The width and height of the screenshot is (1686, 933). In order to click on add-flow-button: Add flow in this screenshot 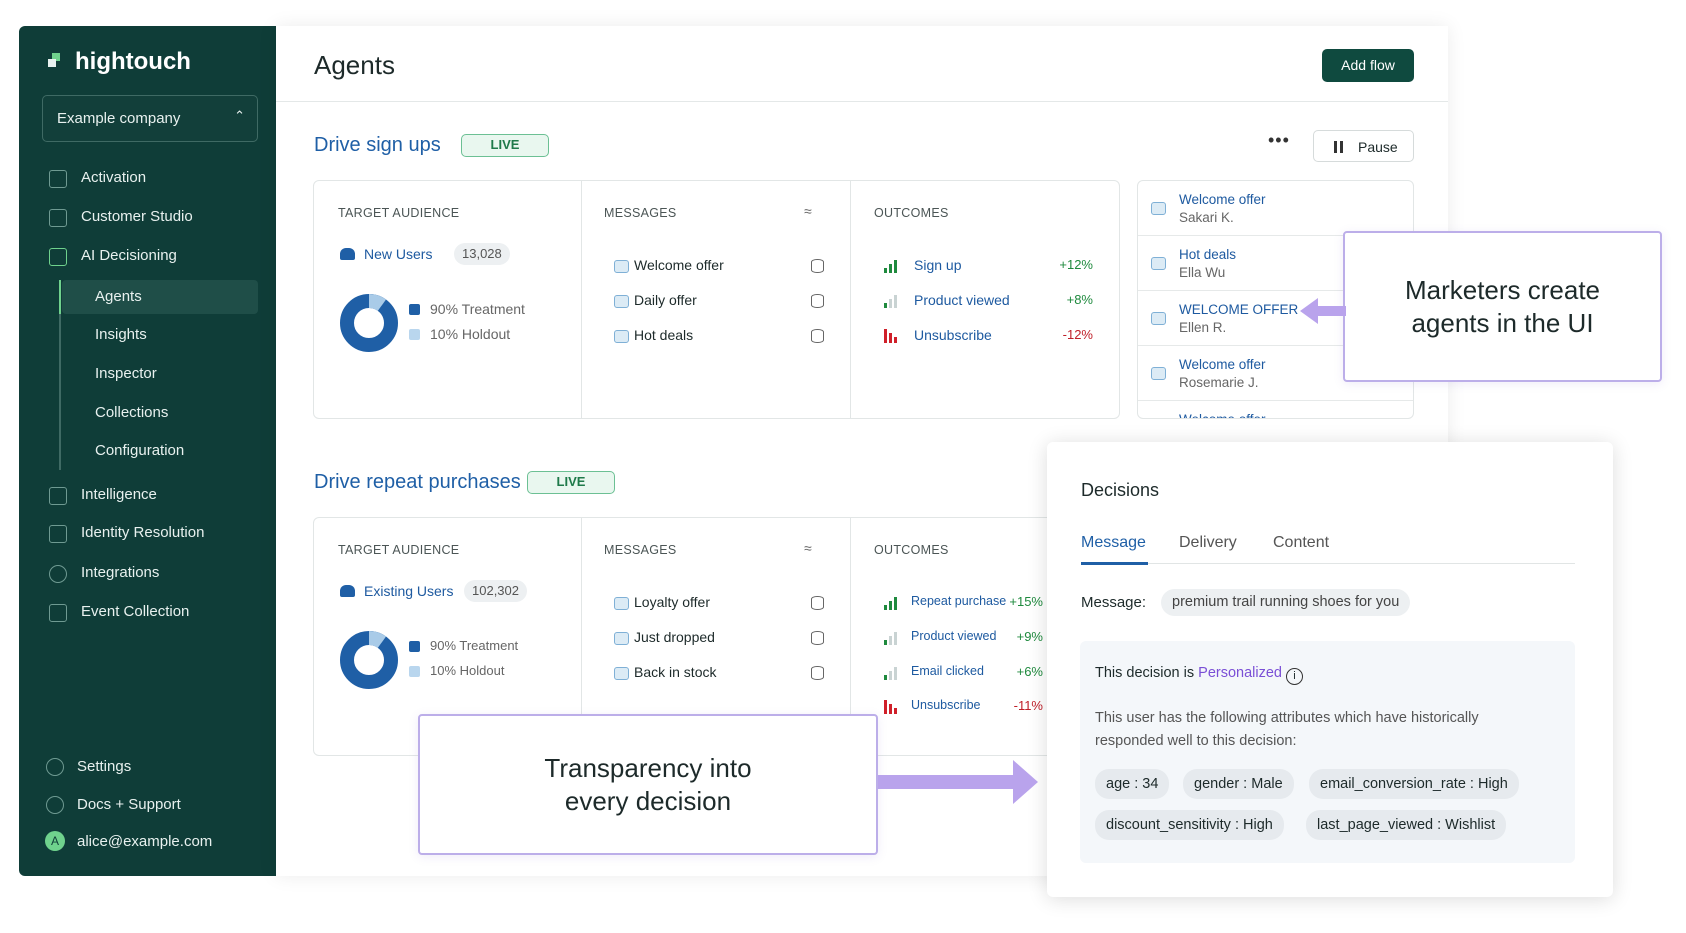, I will do `click(1368, 65)`.